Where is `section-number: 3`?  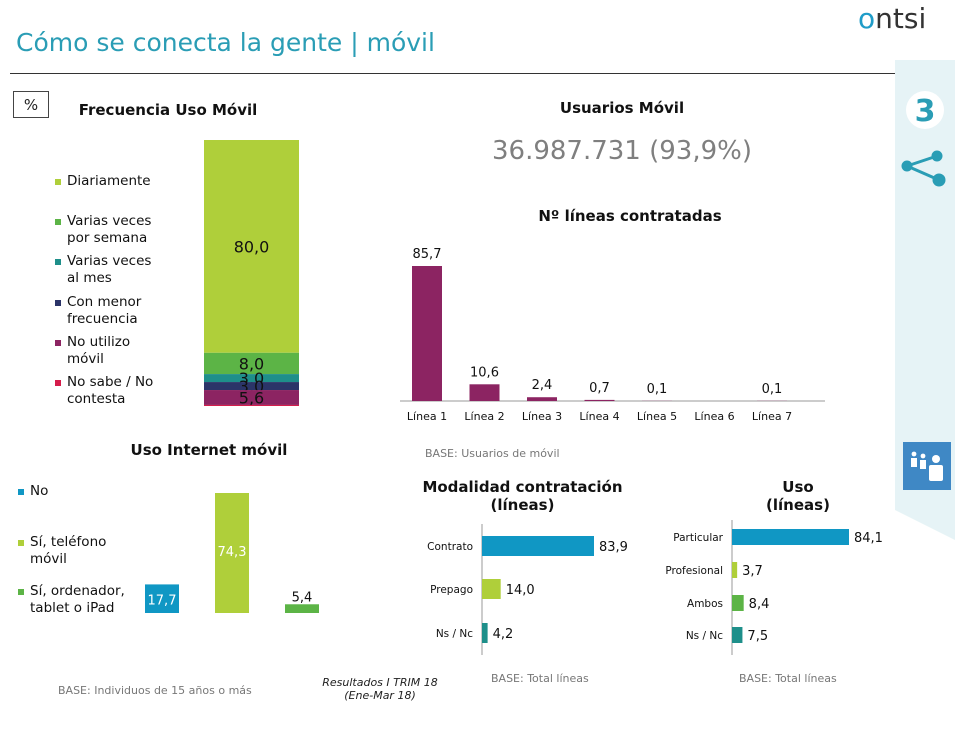
section-number: 3 is located at coordinates (925, 111).